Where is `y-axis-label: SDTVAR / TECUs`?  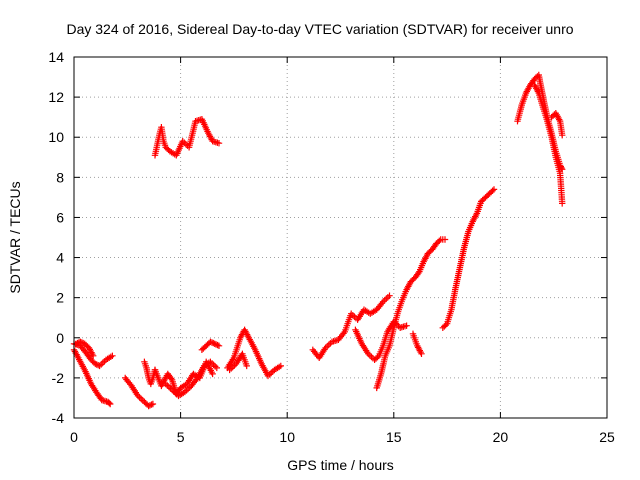 y-axis-label: SDTVAR / TECUs is located at coordinates (15, 237).